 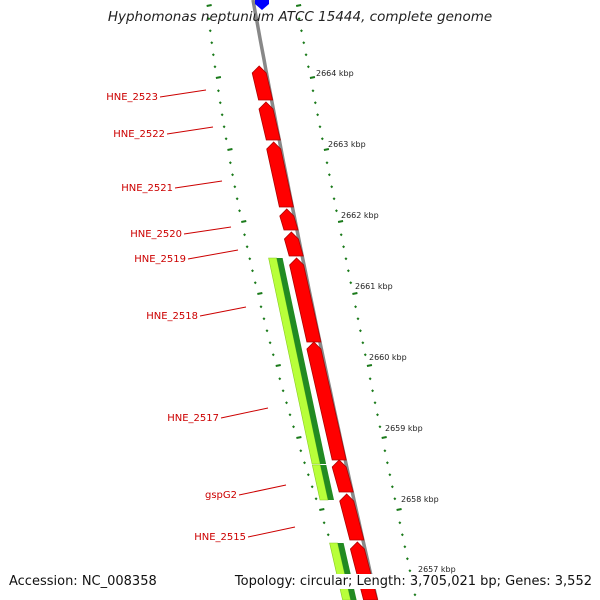 I want to click on scale-label: 2663 kbp, so click(x=347, y=144).